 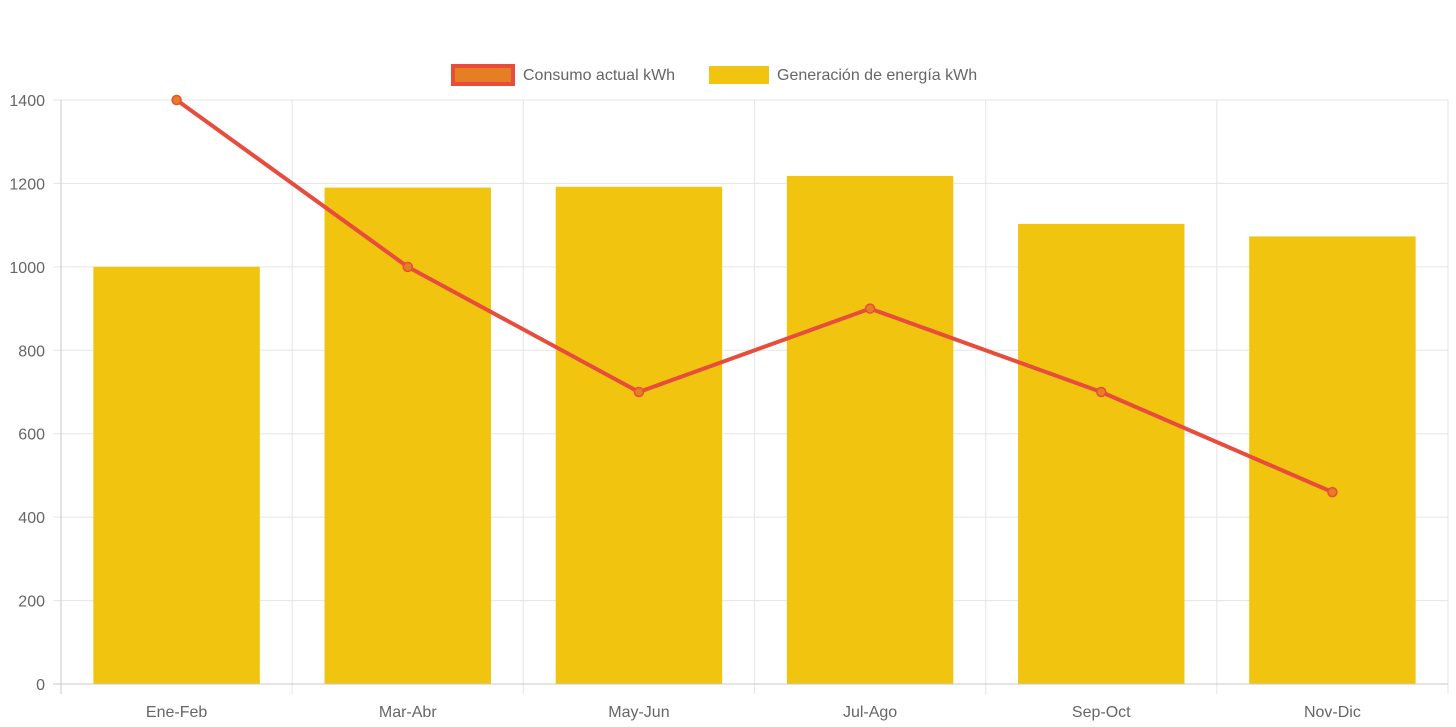 I want to click on legend-label-consumo: Consumo actual kWh, so click(x=599, y=75).